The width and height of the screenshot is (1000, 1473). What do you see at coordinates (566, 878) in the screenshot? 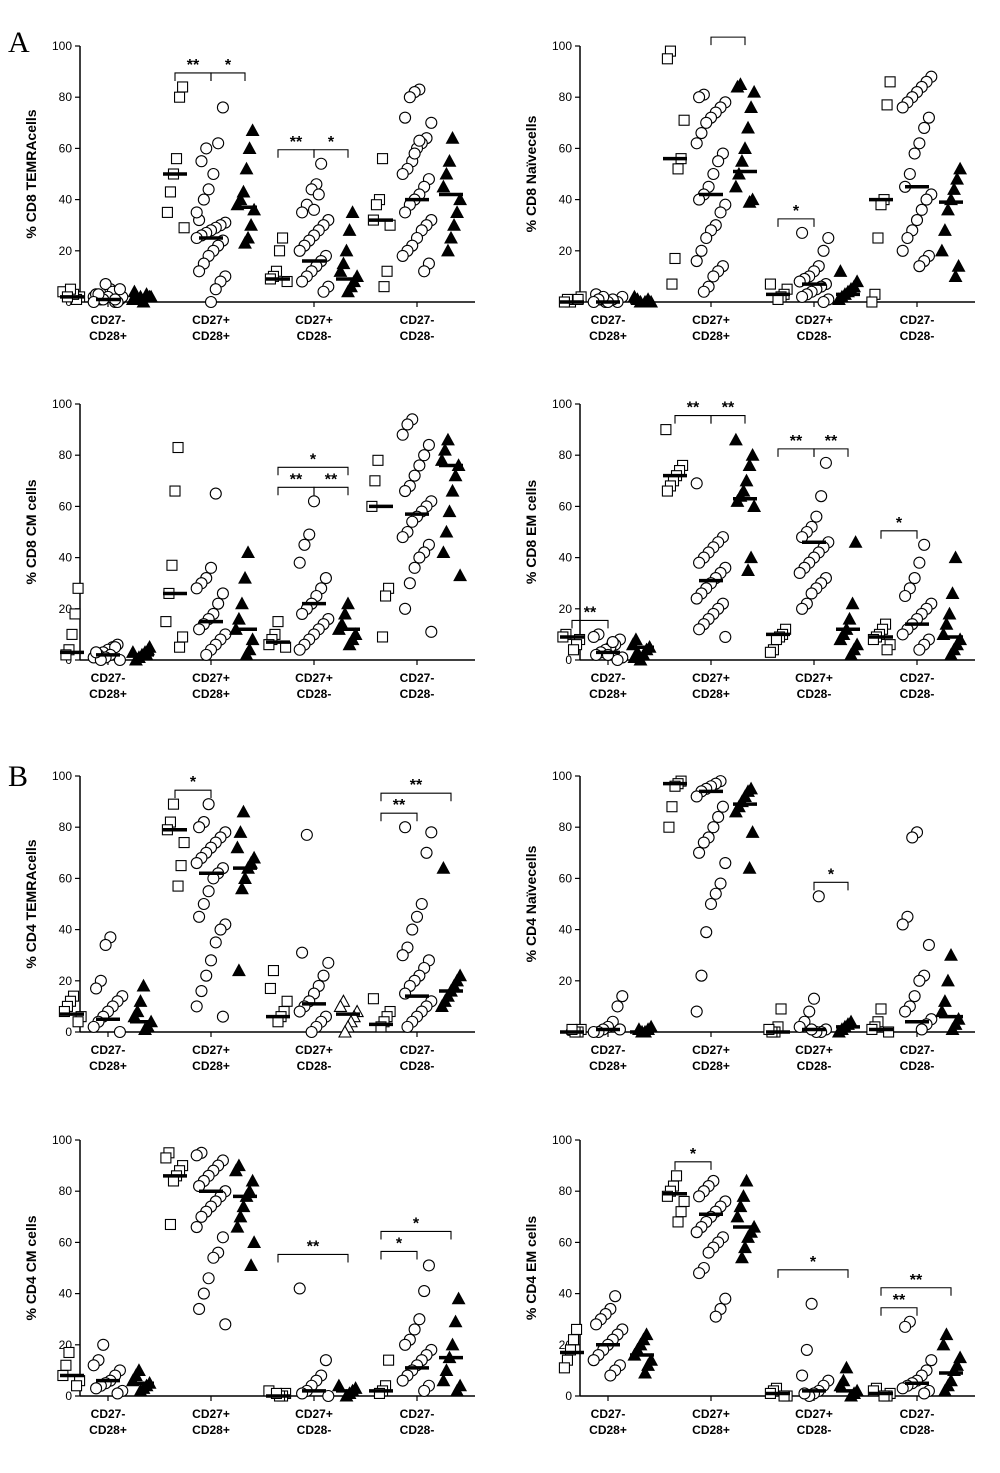
I see `y-tick-label: 60` at bounding box center [566, 878].